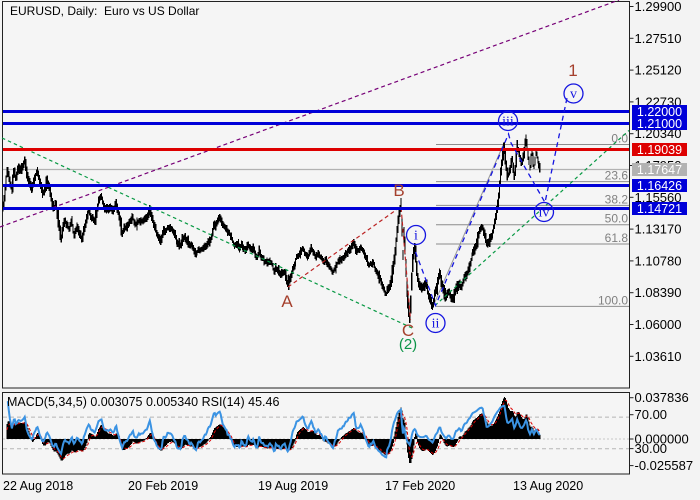 Image resolution: width=700 pixels, height=500 pixels. I want to click on svg-text: 1.21000, so click(659, 124).